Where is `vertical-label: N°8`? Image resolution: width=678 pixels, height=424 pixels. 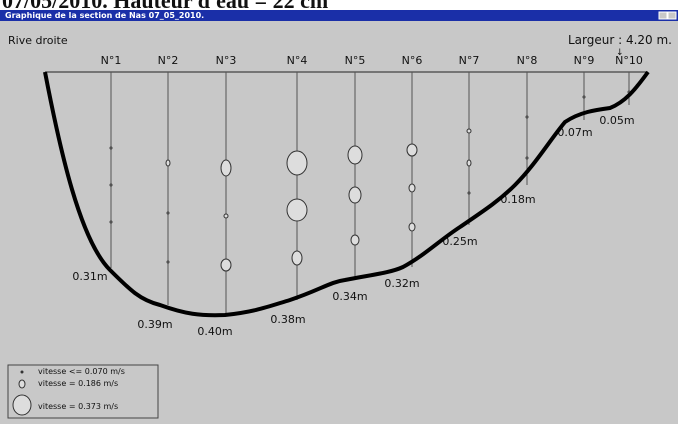
vertical-label: N°8 is located at coordinates (527, 60).